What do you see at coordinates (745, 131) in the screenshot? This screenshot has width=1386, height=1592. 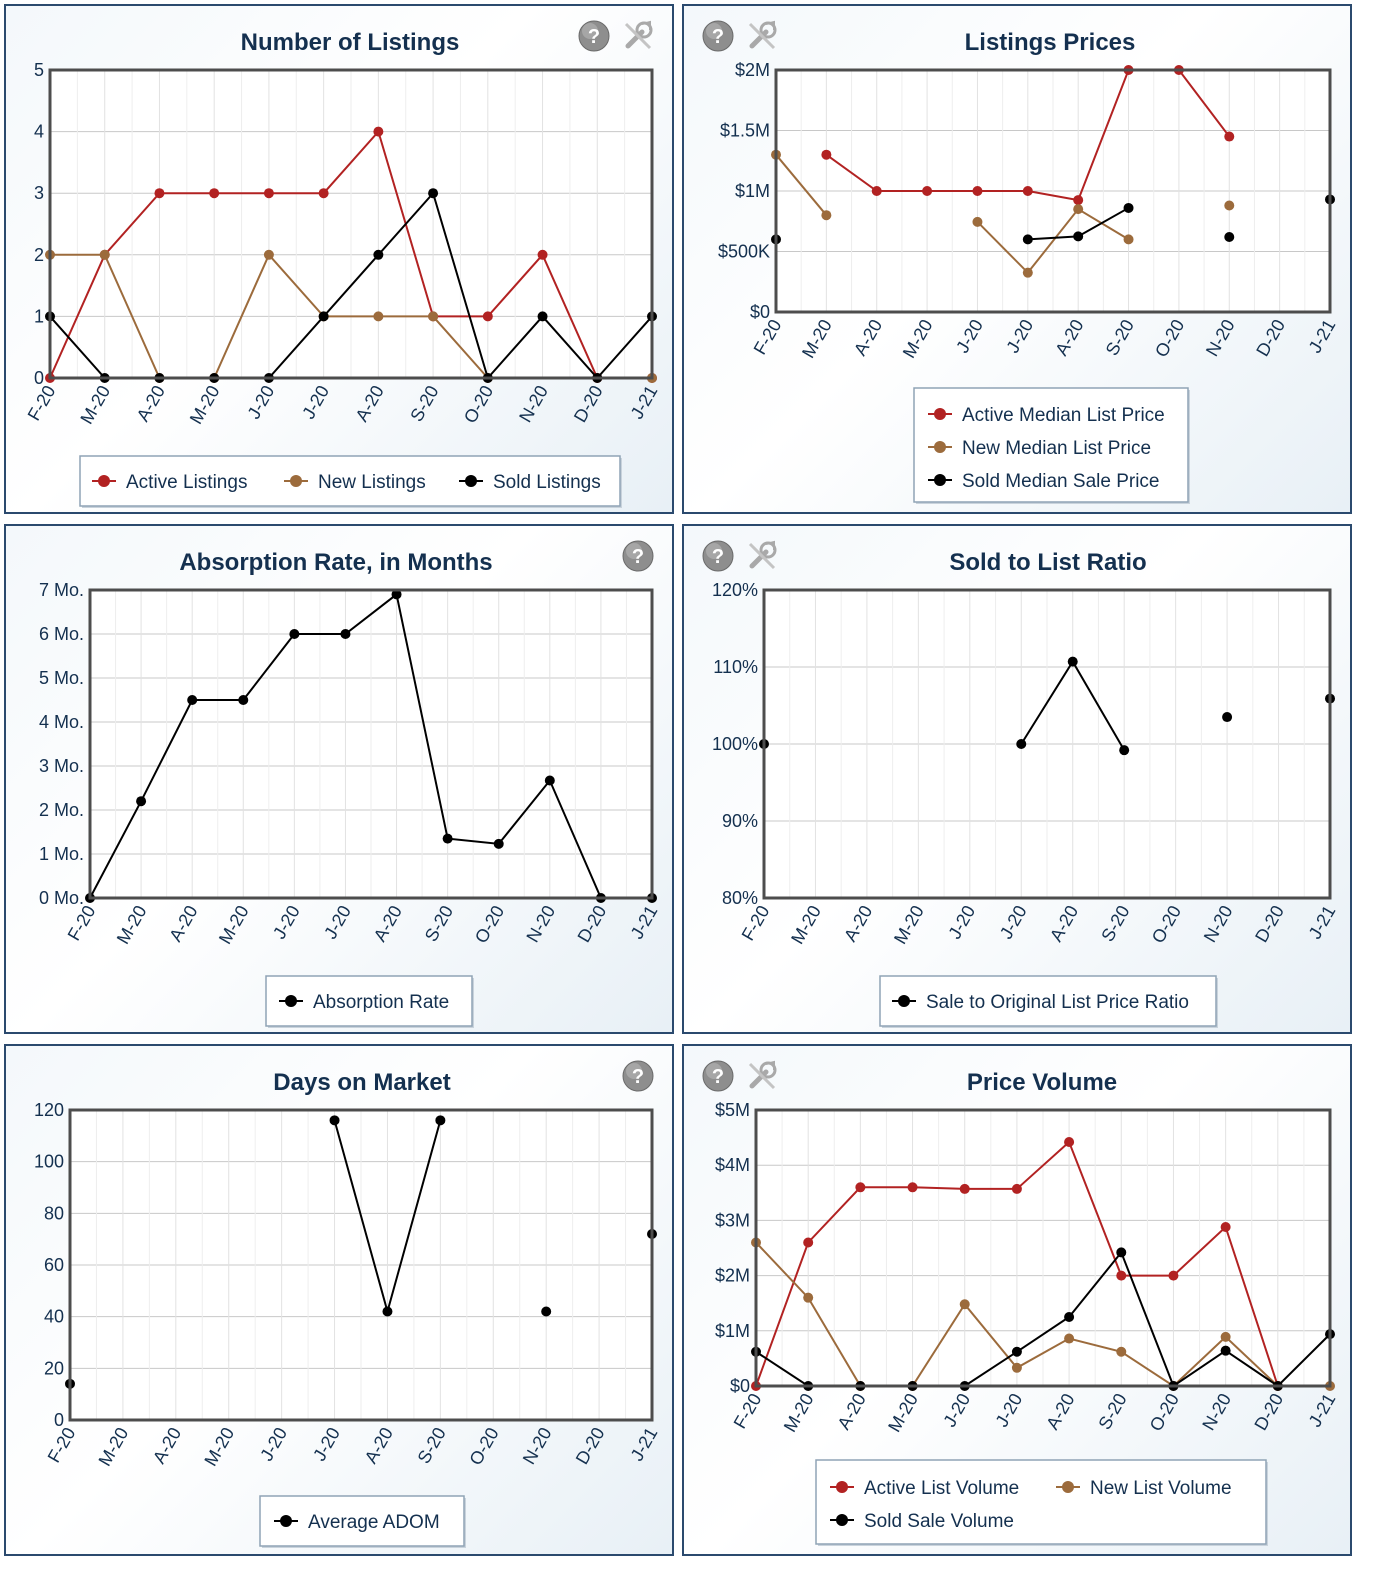 I see `y-tick-label: $1.5M` at bounding box center [745, 131].